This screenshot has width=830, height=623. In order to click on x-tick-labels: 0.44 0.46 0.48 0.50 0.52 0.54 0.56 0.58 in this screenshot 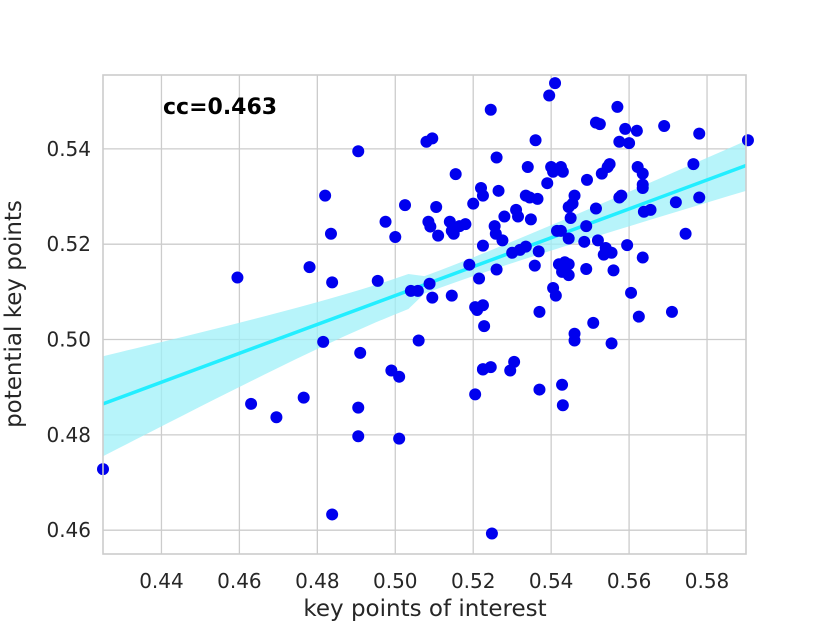, I will do `click(434, 581)`.